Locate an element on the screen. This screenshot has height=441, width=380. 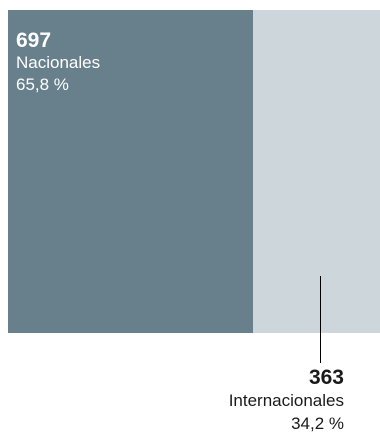
name-label-nacionales: Nacionales is located at coordinates (58, 62).